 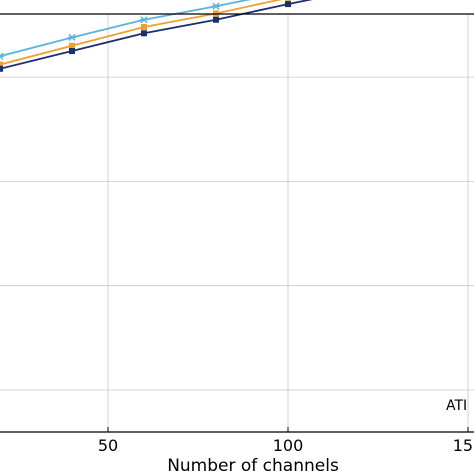 What do you see at coordinates (456, 406) in the screenshot?
I see `legend-entry-label: ATI` at bounding box center [456, 406].